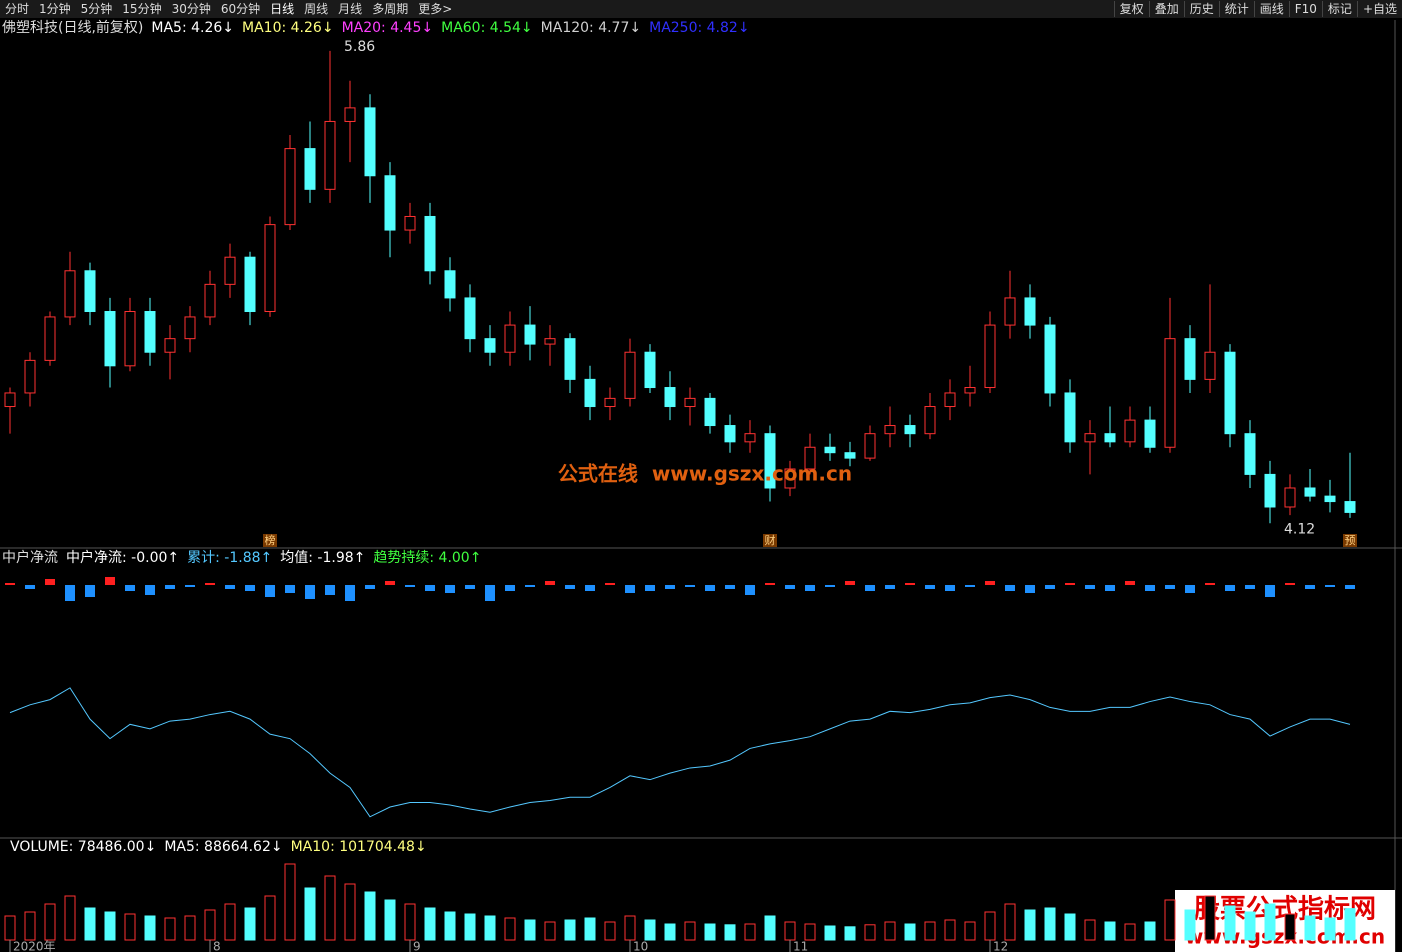 This screenshot has width=1402, height=952. I want to click on event-marker: 预, so click(1350, 540).